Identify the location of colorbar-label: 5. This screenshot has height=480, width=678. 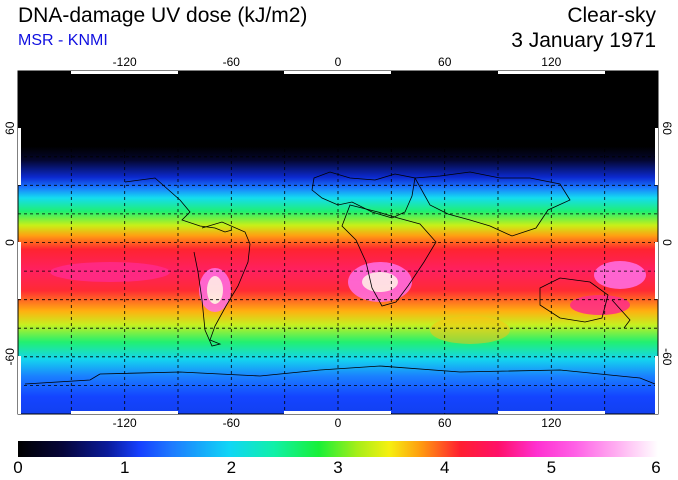
(551, 467).